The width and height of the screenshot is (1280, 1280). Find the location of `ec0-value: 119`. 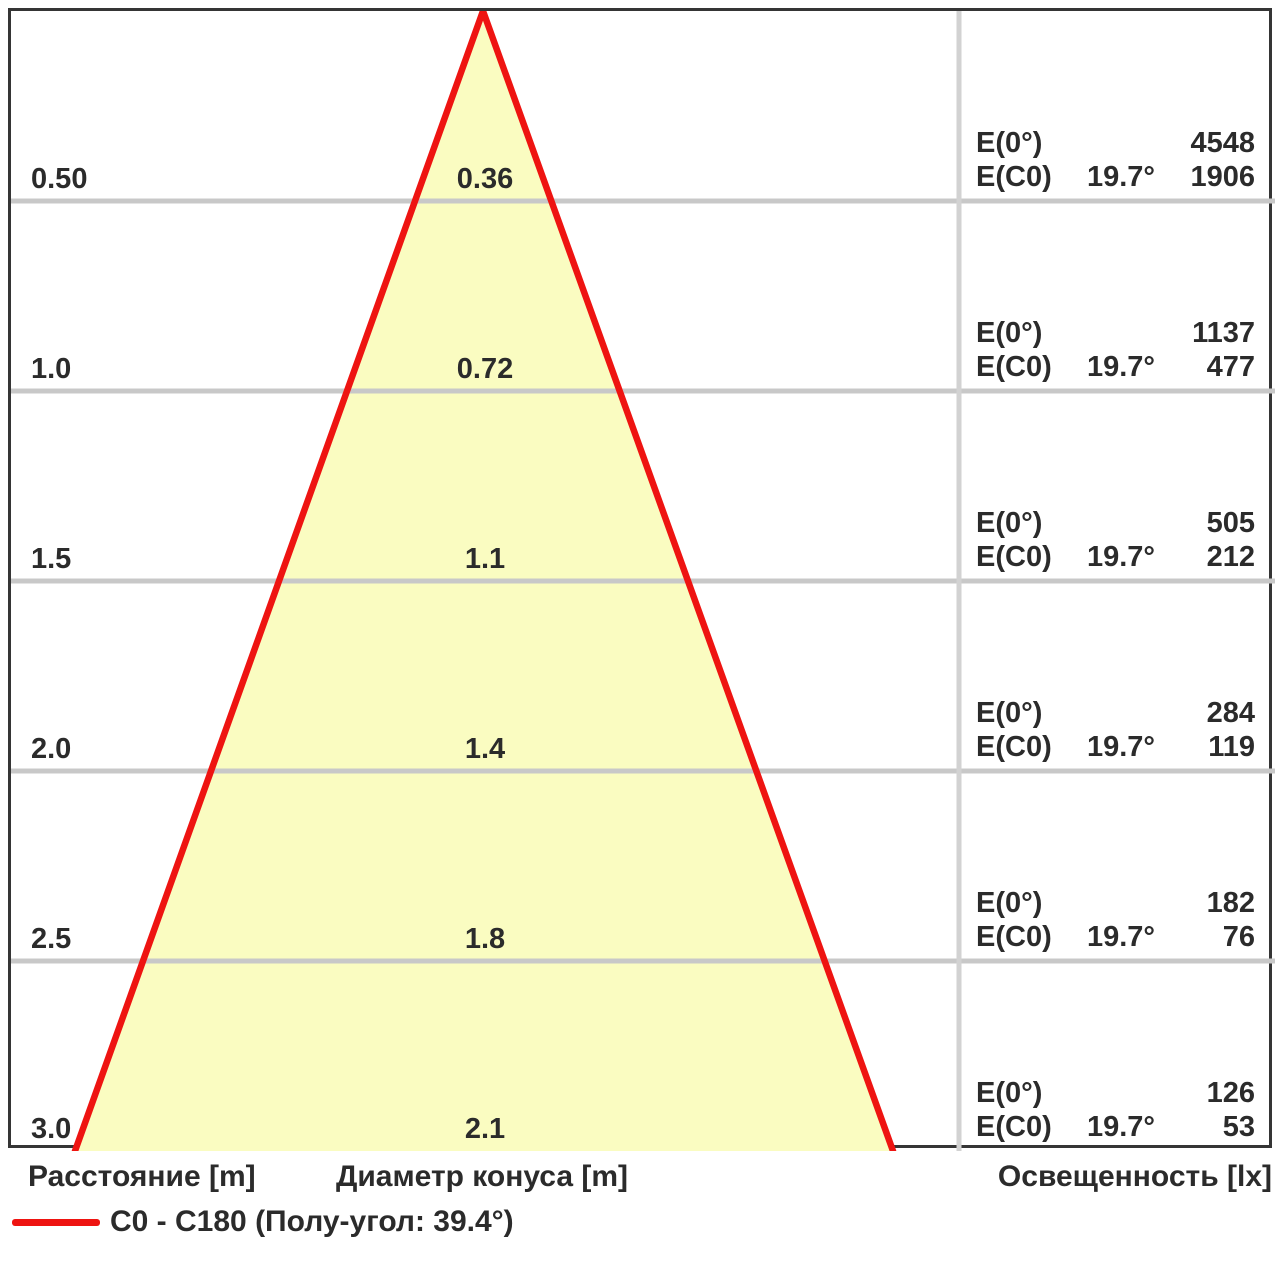

ec0-value: 119 is located at coordinates (1231, 747).